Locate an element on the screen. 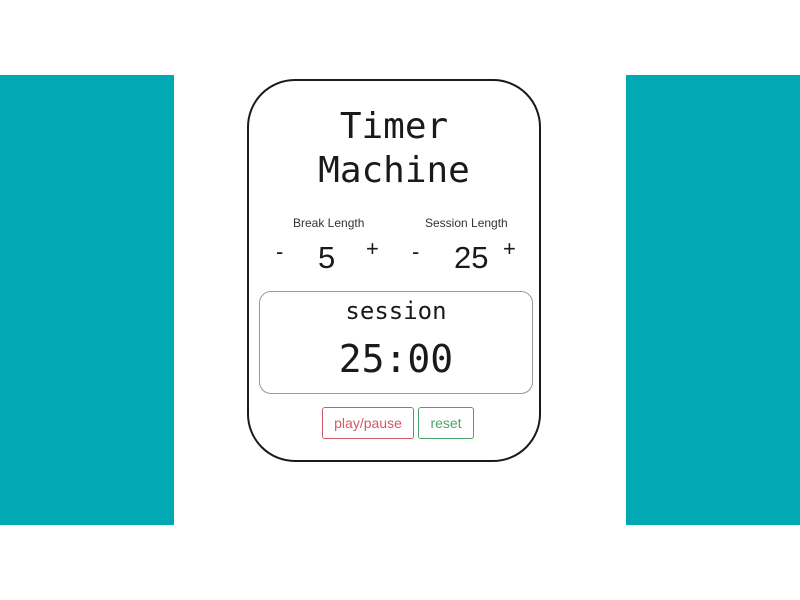 Image resolution: width=800 pixels, height=600 pixels. time-left: 25:00 is located at coordinates (396, 359).